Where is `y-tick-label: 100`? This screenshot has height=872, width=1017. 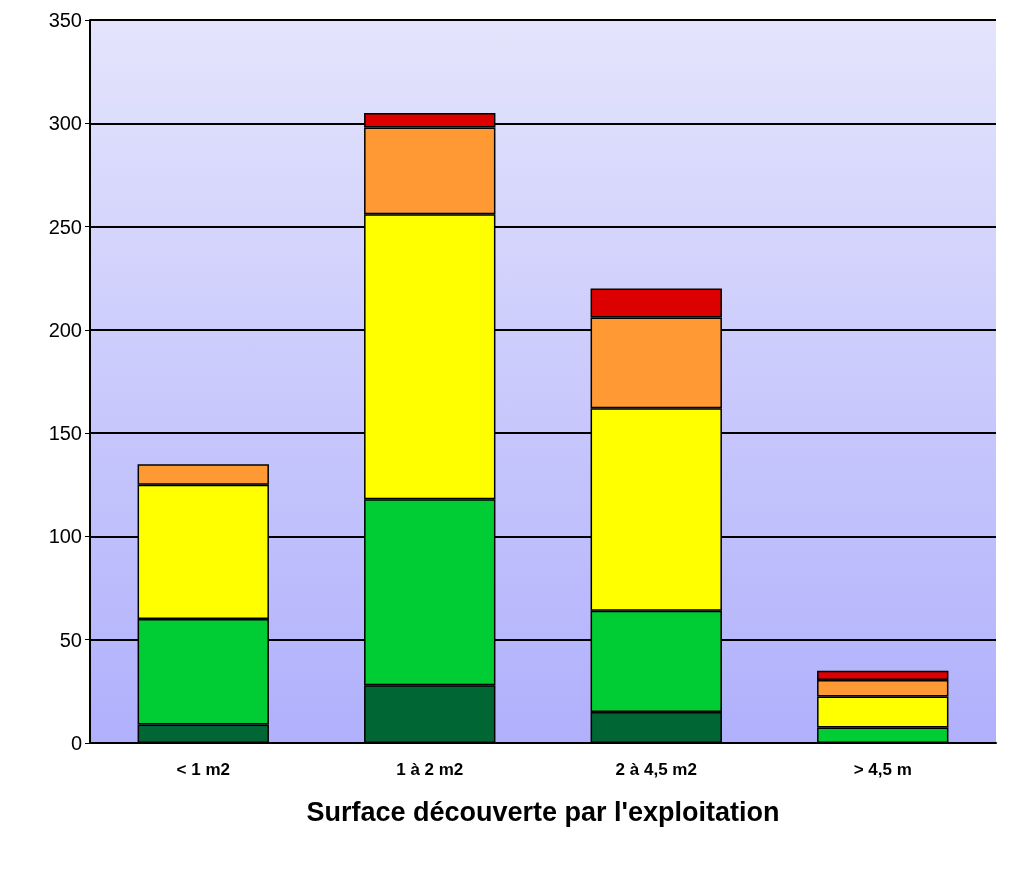 y-tick-label: 100 is located at coordinates (65, 536).